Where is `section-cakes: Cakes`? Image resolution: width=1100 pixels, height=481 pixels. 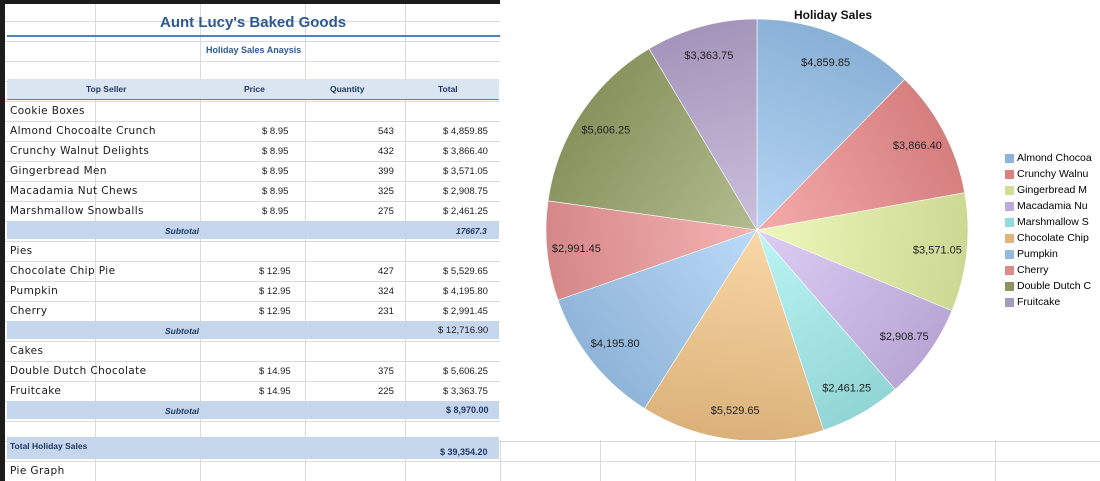 section-cakes: Cakes is located at coordinates (27, 351).